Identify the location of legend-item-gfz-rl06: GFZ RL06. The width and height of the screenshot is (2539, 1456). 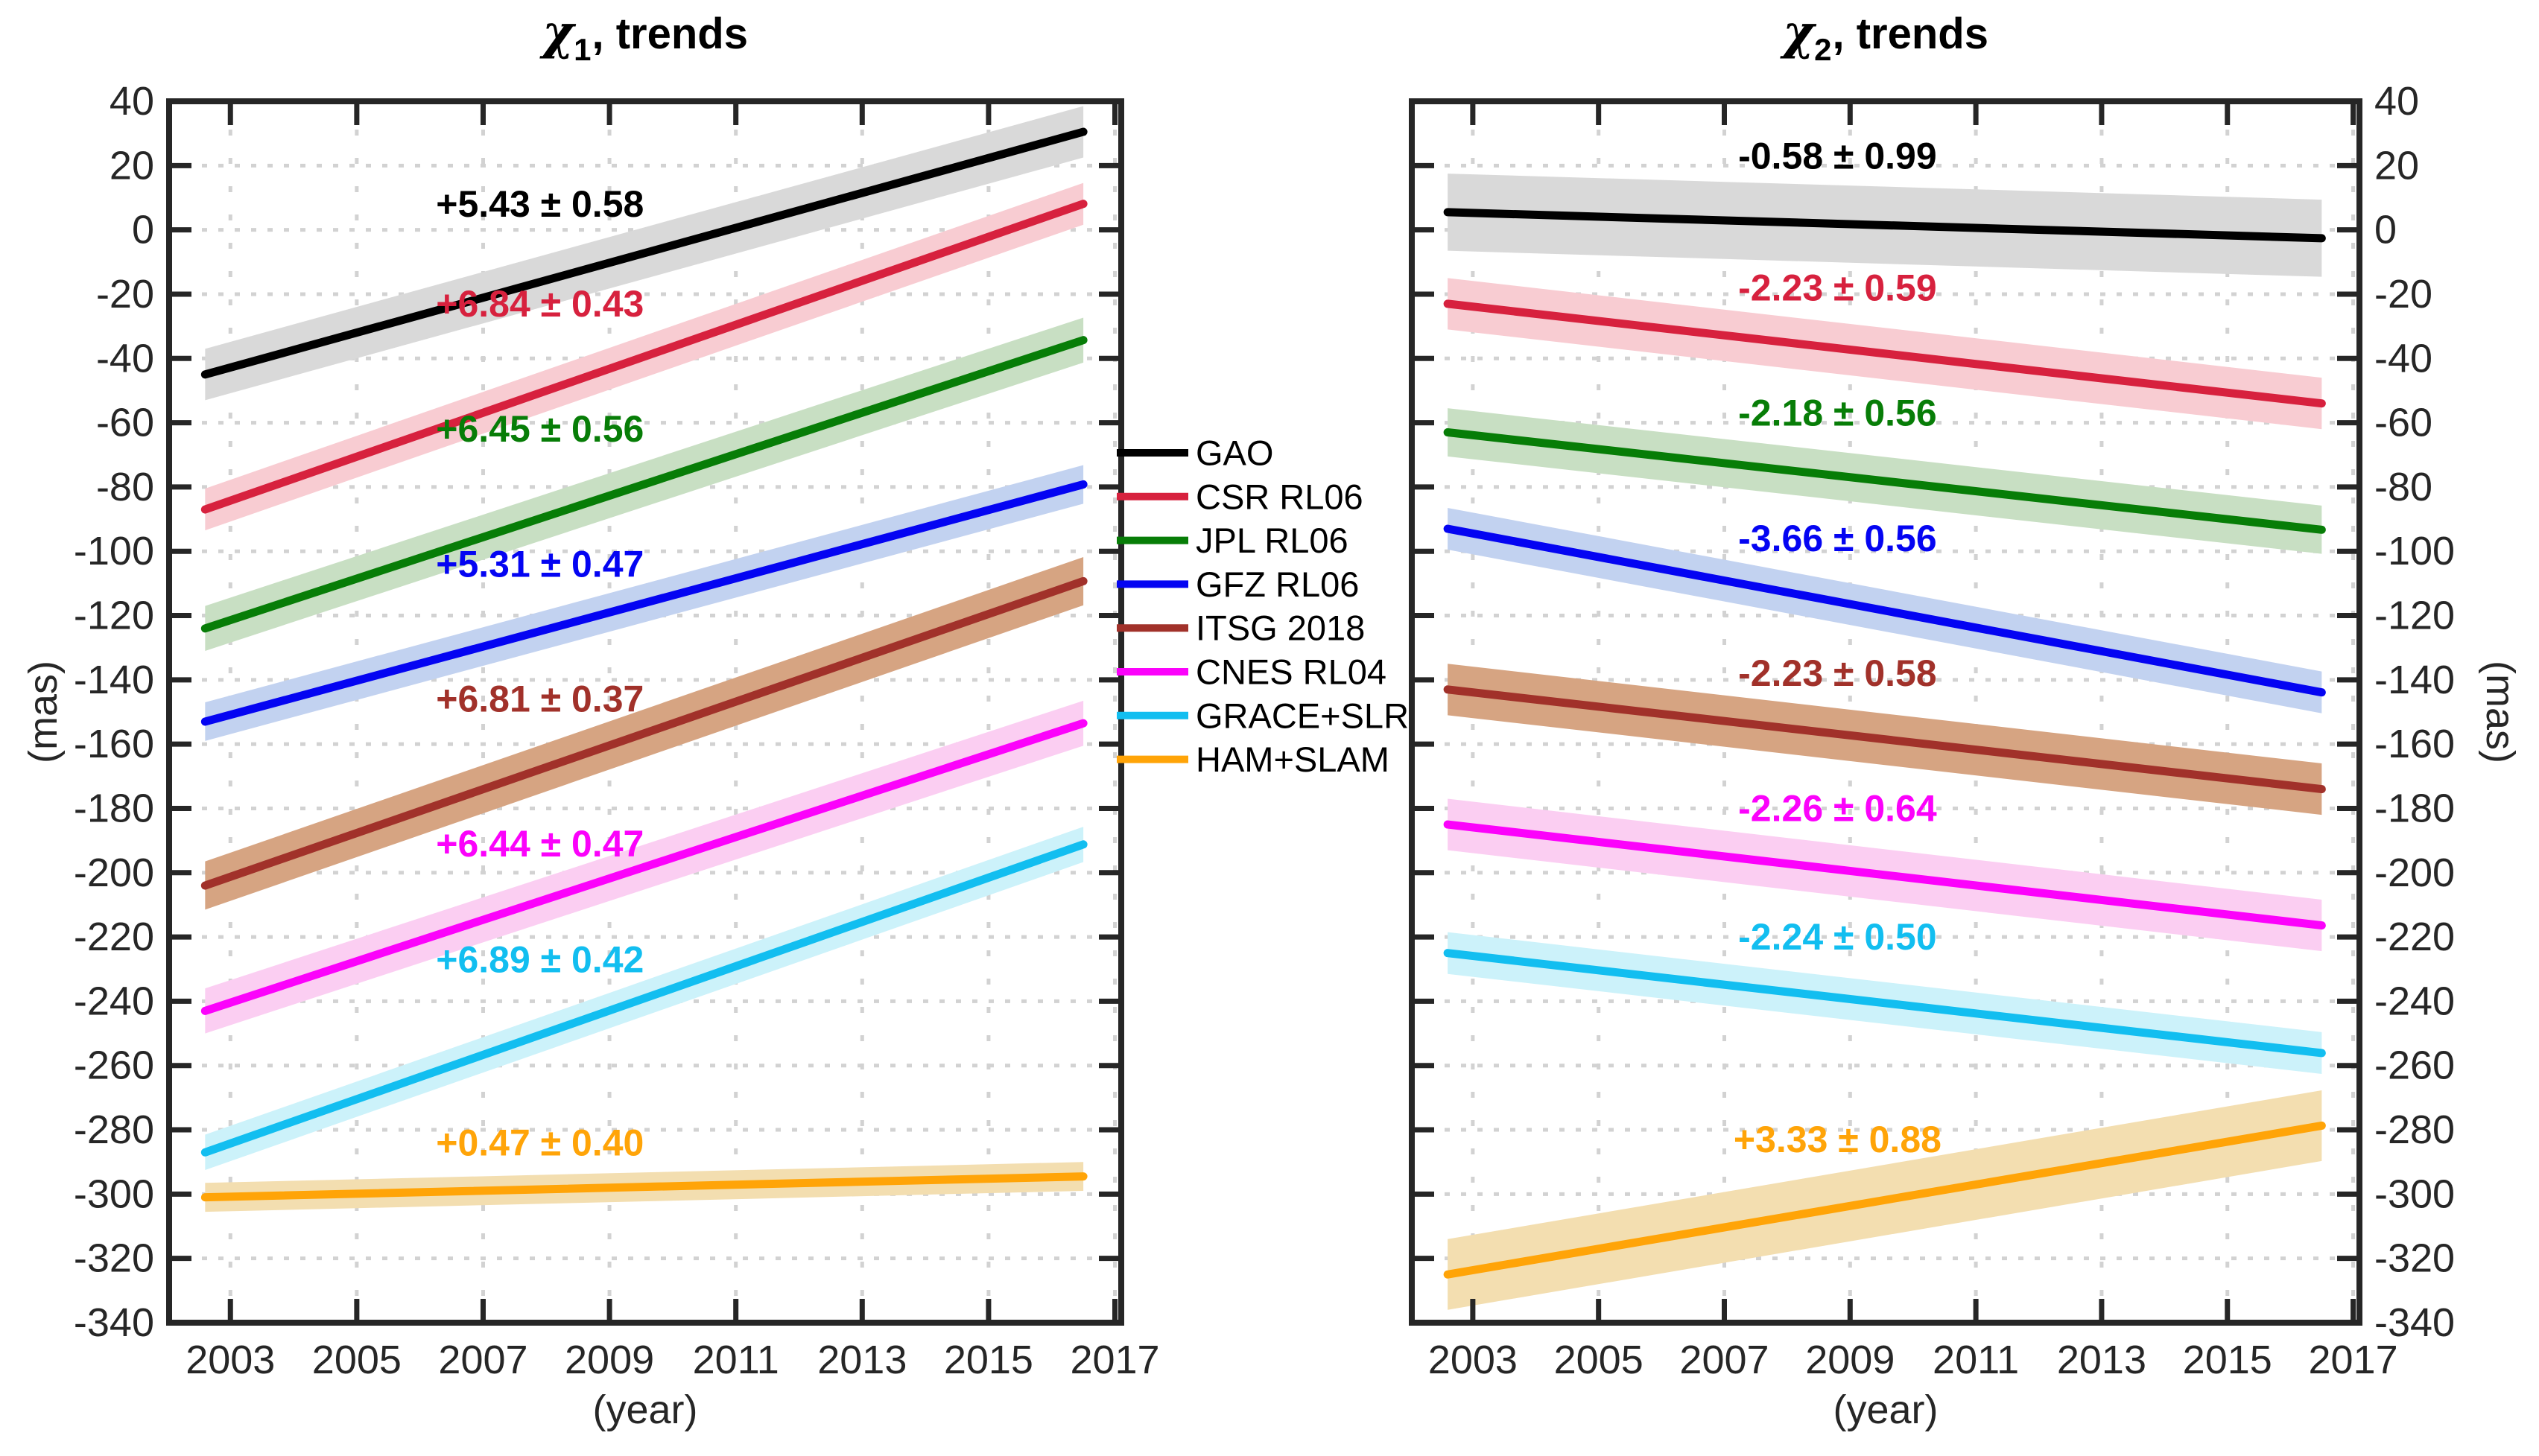
(1238, 584).